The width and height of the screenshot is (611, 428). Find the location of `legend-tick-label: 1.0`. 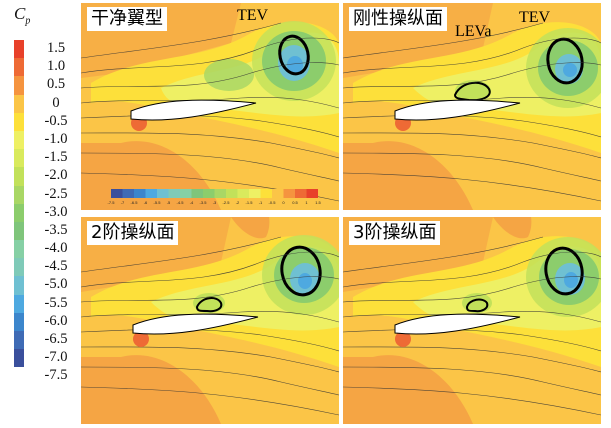

legend-tick-label: 1.0 is located at coordinates (56, 66).